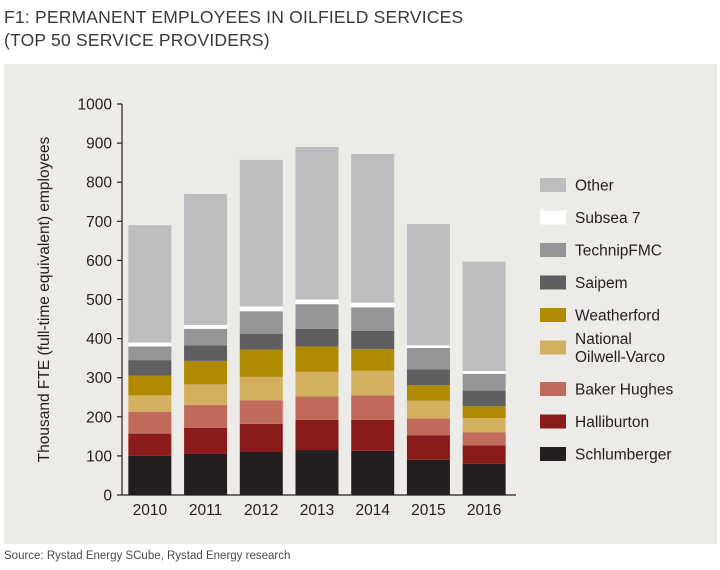 This screenshot has height=570, width=720. I want to click on x-tick-label: 2016, so click(484, 510).